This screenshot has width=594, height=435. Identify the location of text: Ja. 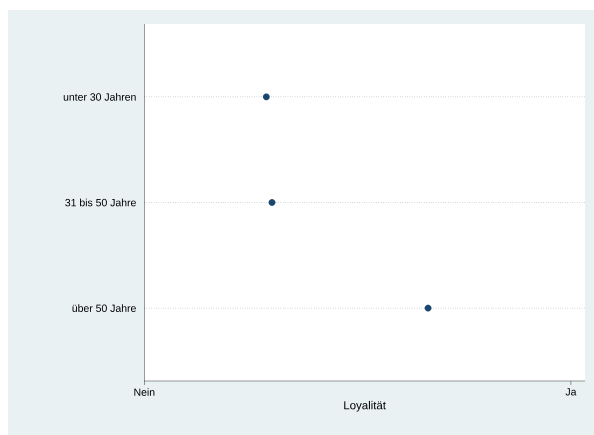
(571, 392).